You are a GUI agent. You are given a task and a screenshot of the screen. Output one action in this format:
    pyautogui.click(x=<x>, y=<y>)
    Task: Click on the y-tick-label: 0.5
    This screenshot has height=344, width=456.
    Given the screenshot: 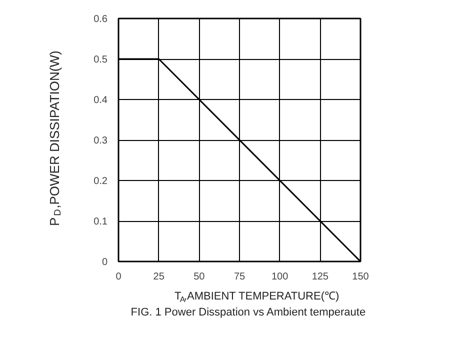 What is the action you would take?
    pyautogui.click(x=101, y=60)
    